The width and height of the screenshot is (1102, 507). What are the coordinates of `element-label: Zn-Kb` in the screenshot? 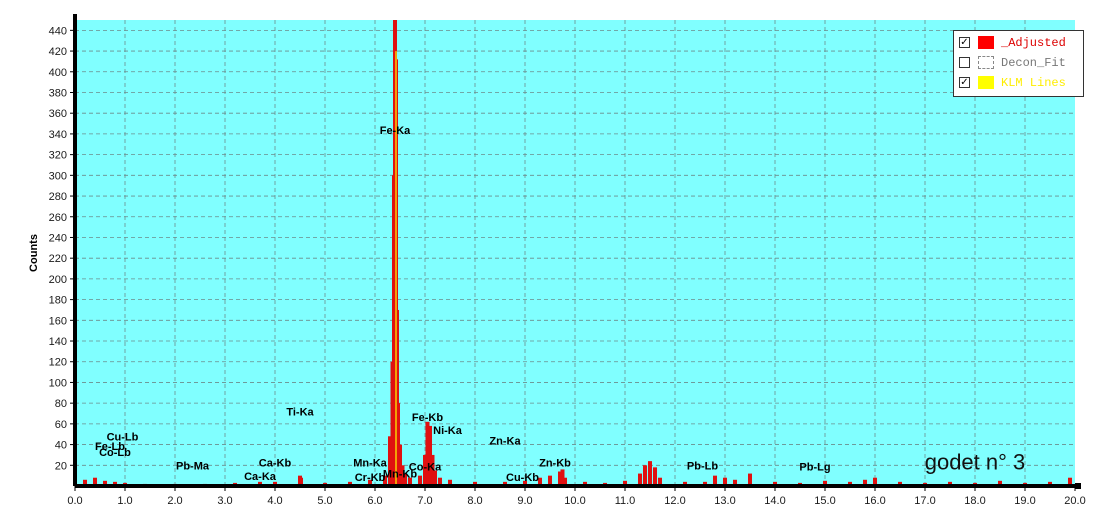 It's located at (555, 463).